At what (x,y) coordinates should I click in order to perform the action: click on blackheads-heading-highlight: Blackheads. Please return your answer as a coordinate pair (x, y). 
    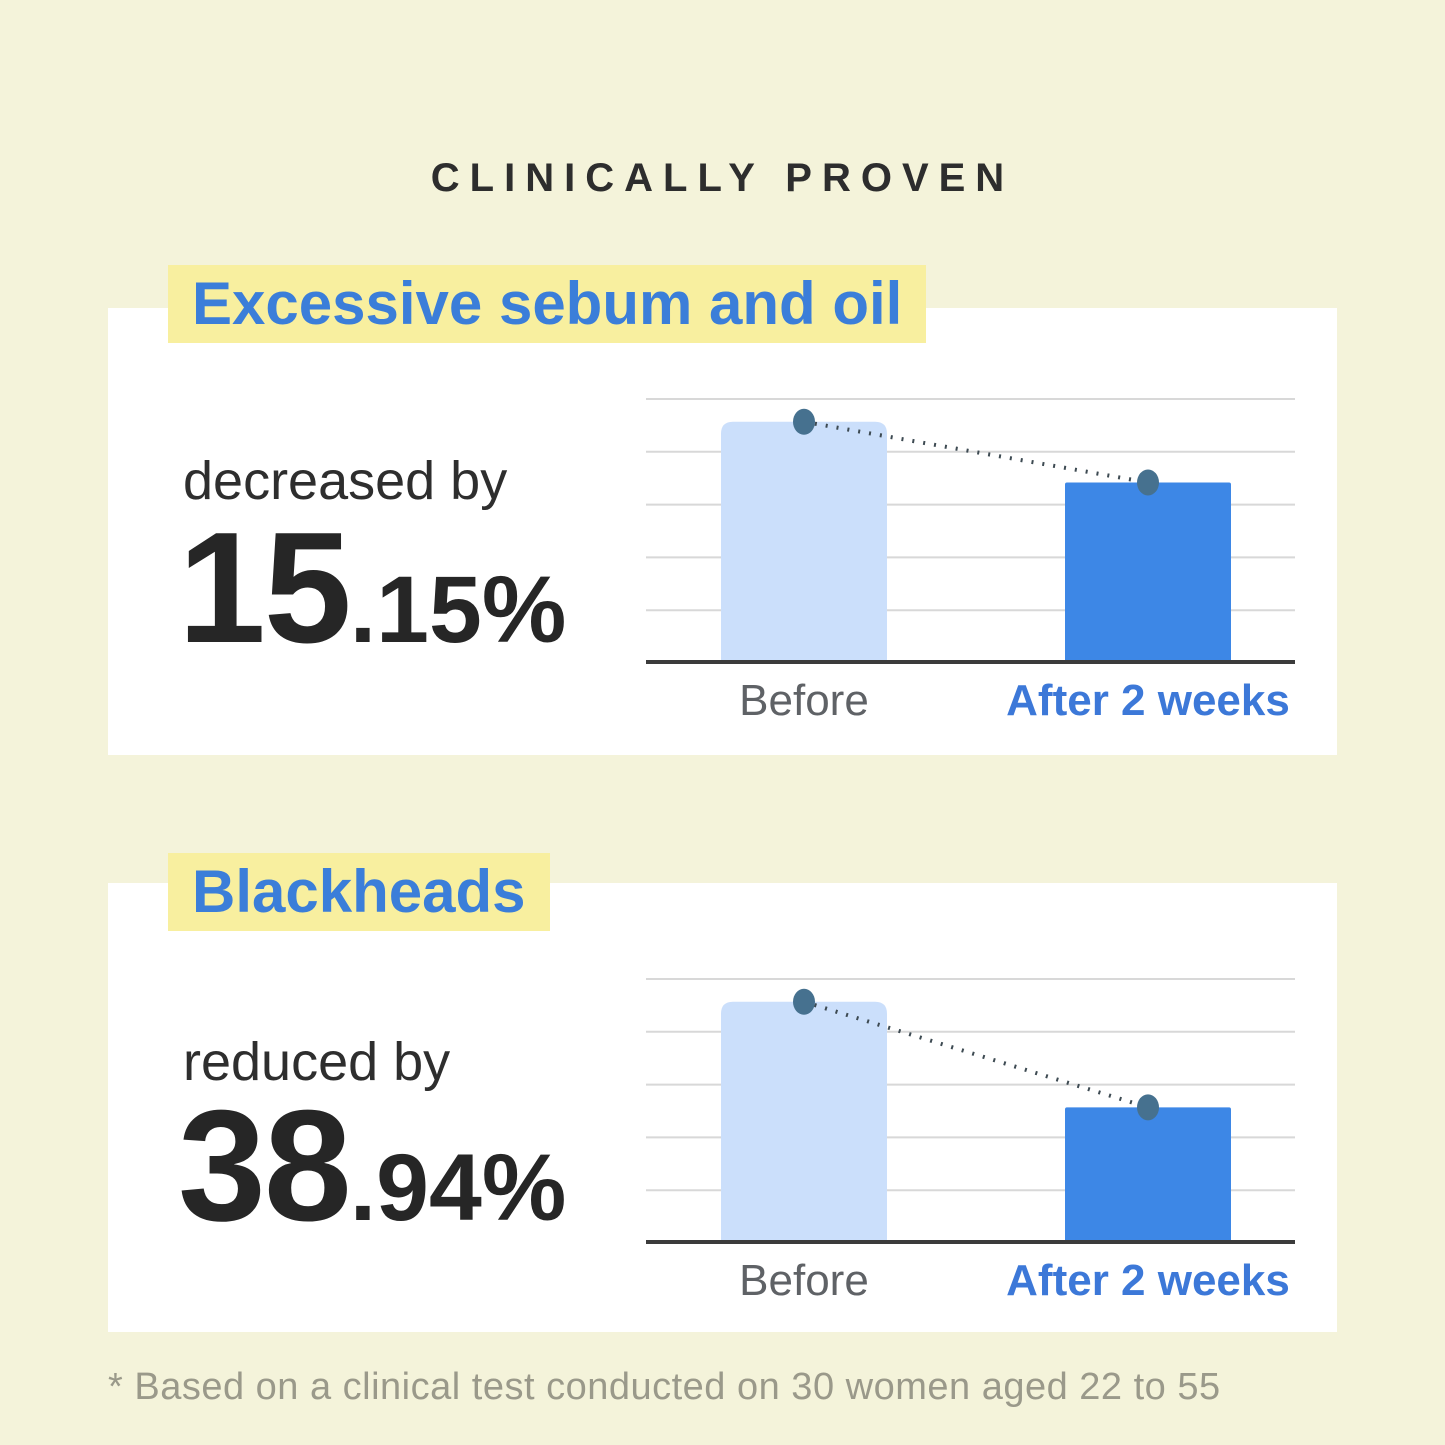
    Looking at the image, I should click on (359, 892).